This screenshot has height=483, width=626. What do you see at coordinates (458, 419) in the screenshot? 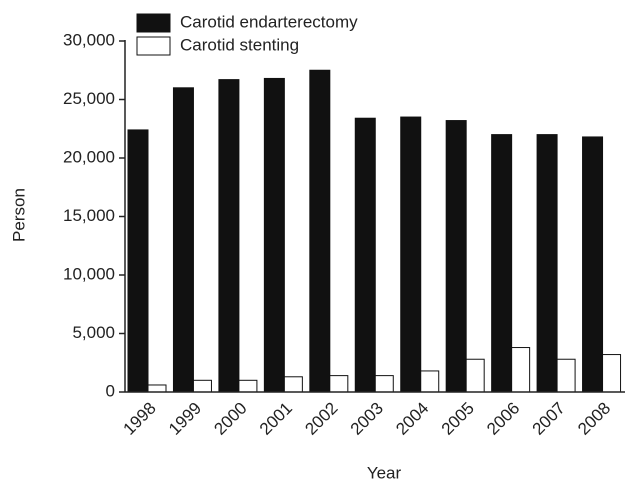
I see `x-tick-label: 2005` at bounding box center [458, 419].